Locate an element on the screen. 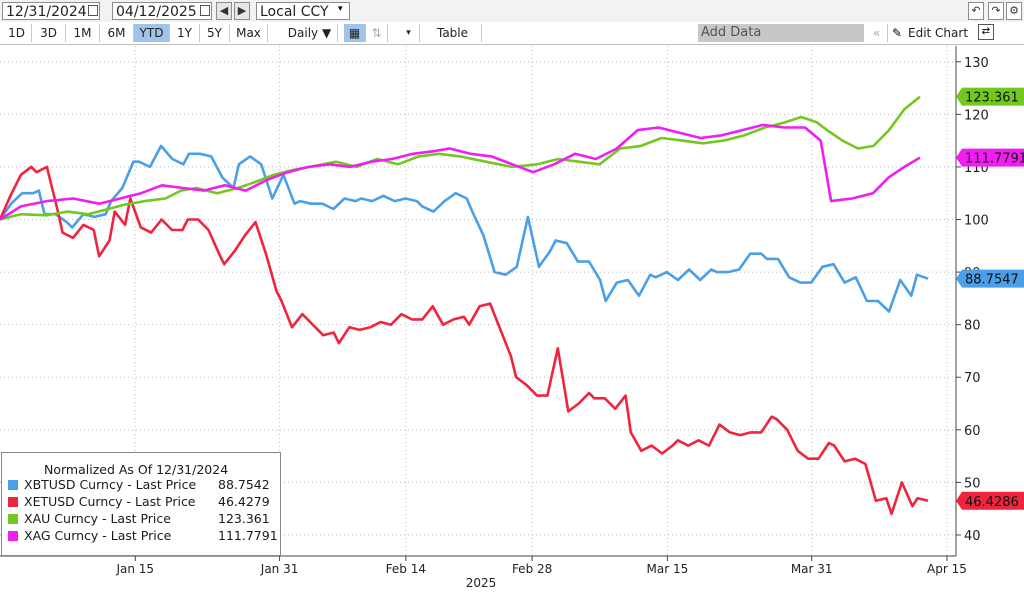 The image size is (1024, 592). range-button-5y: 5Y is located at coordinates (215, 33).